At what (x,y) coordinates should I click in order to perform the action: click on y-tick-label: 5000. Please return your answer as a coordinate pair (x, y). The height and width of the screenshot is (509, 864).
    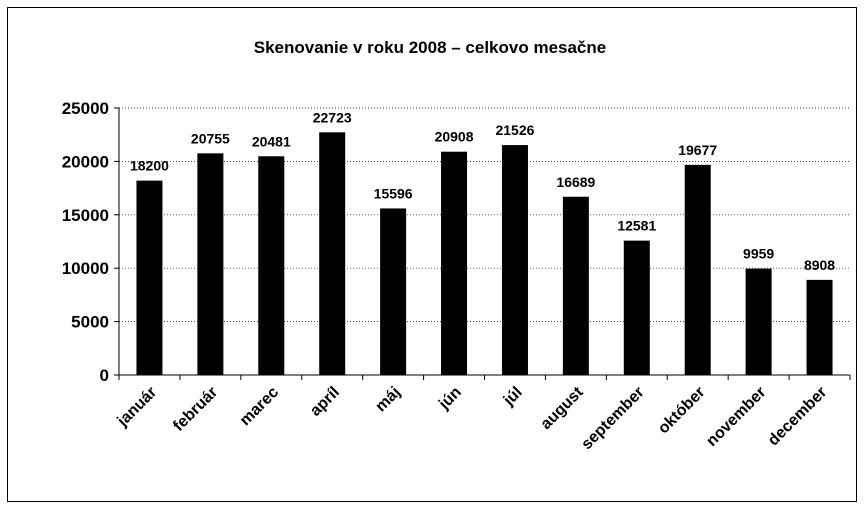
    Looking at the image, I should click on (90, 322).